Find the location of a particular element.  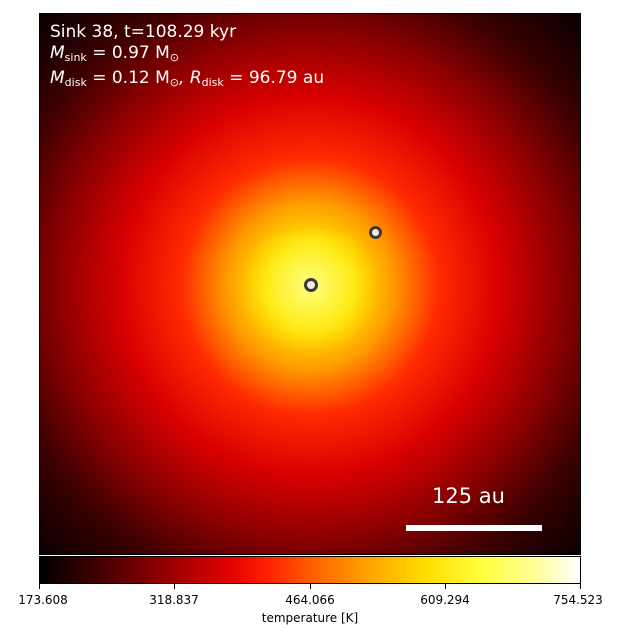

scale-bar is located at coordinates (474, 528).